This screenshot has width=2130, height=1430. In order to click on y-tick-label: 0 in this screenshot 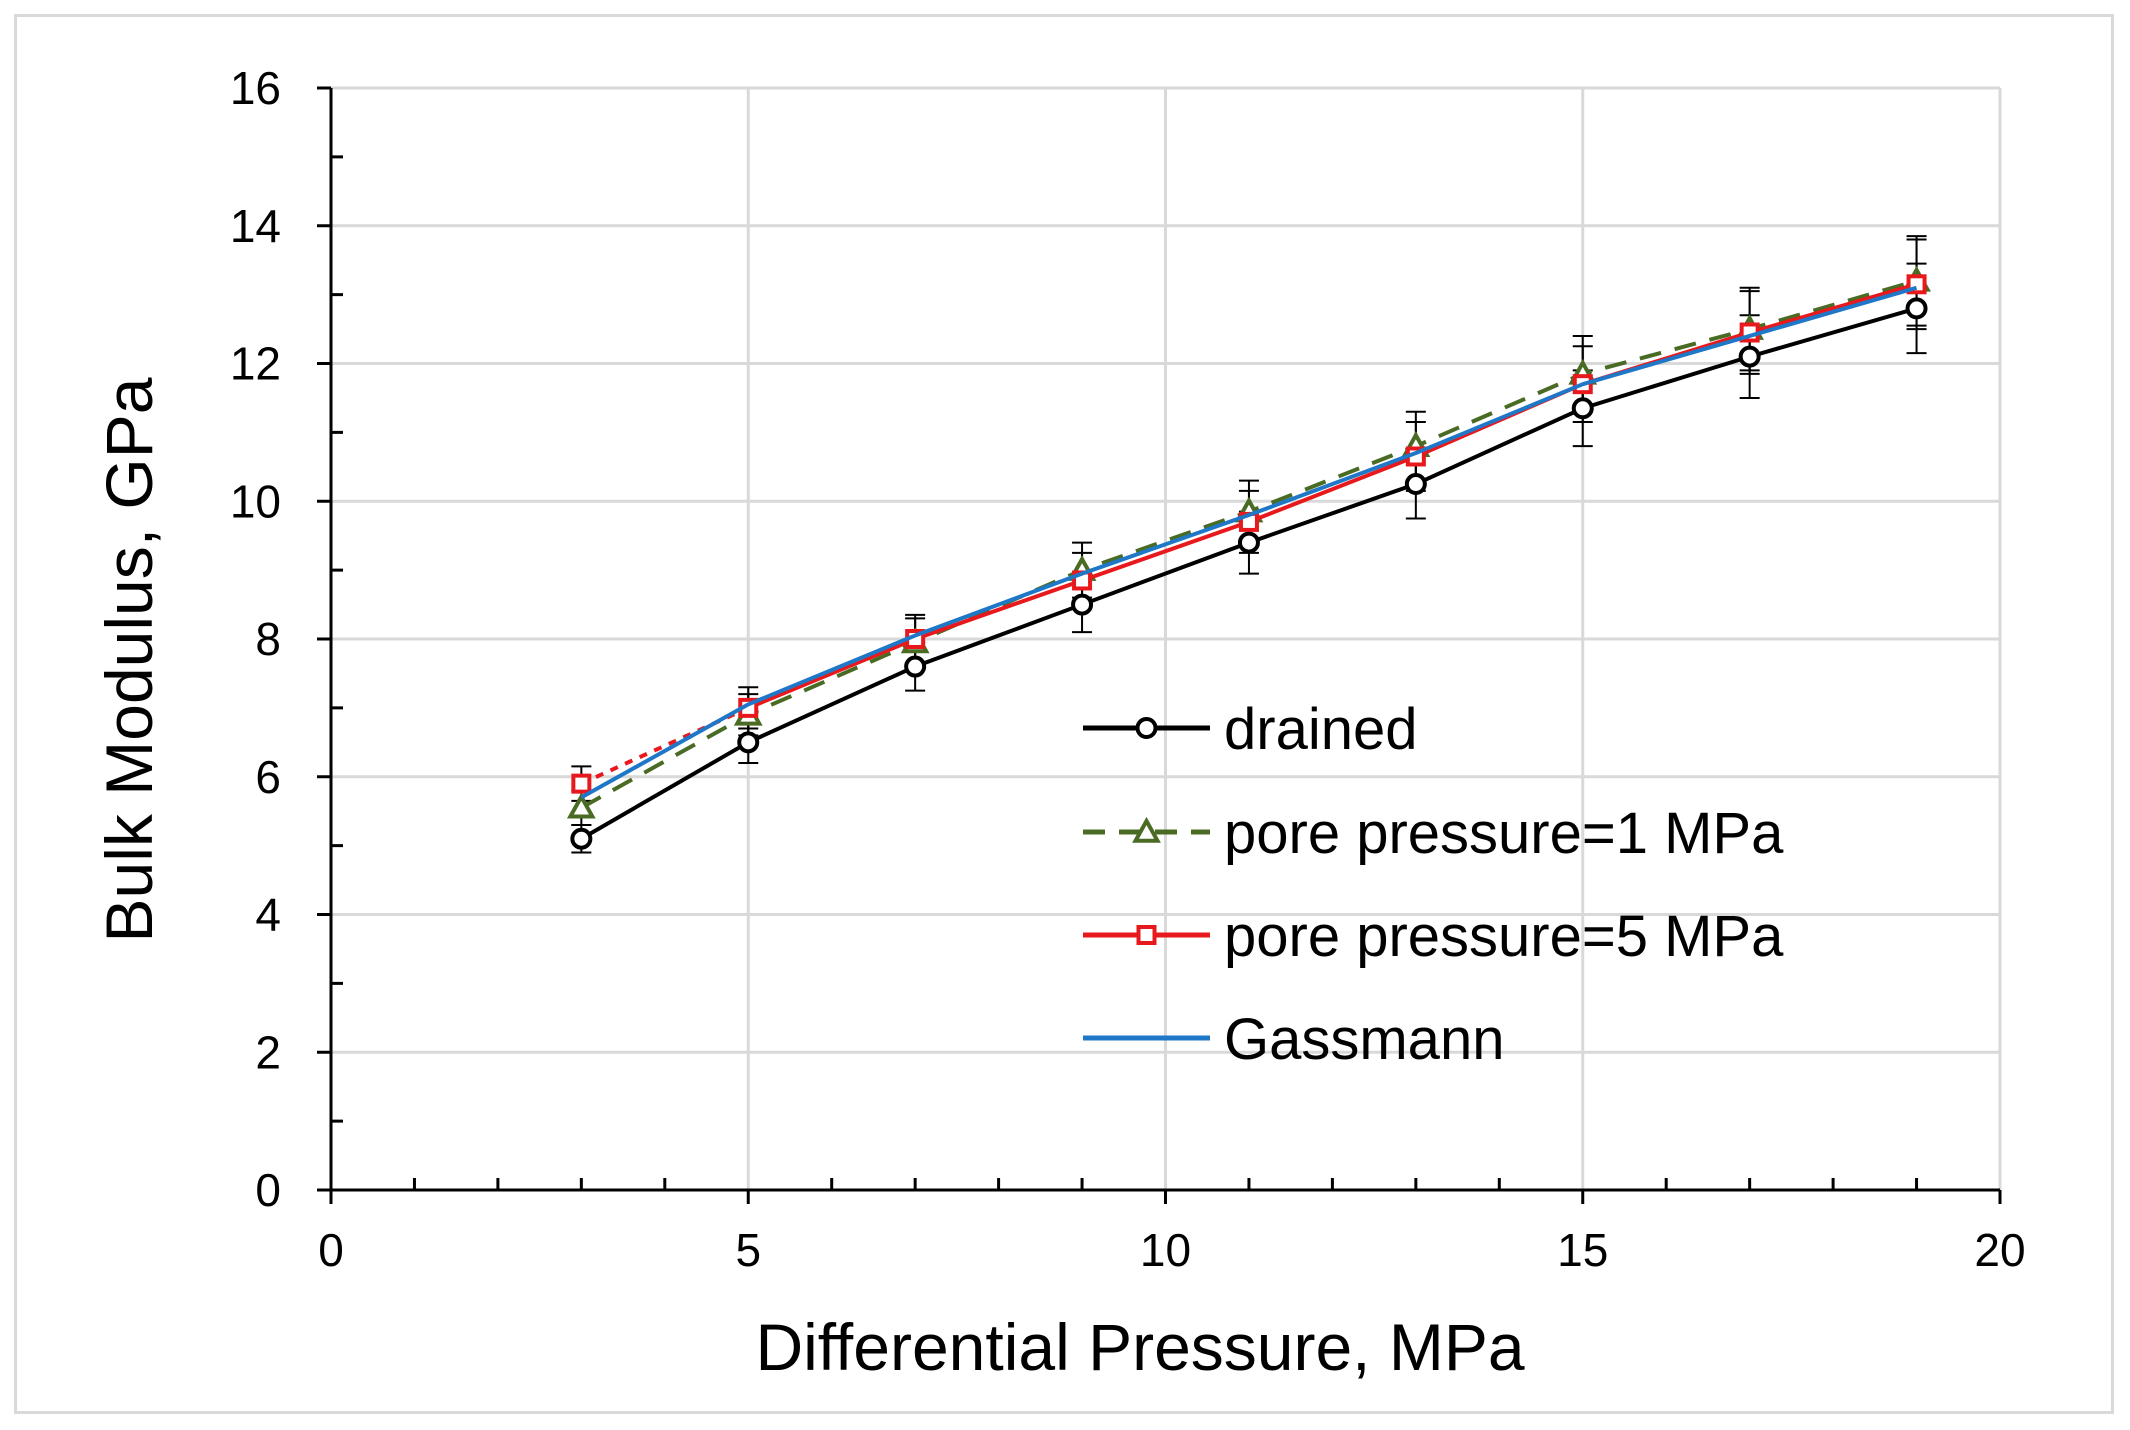, I will do `click(268, 1190)`.